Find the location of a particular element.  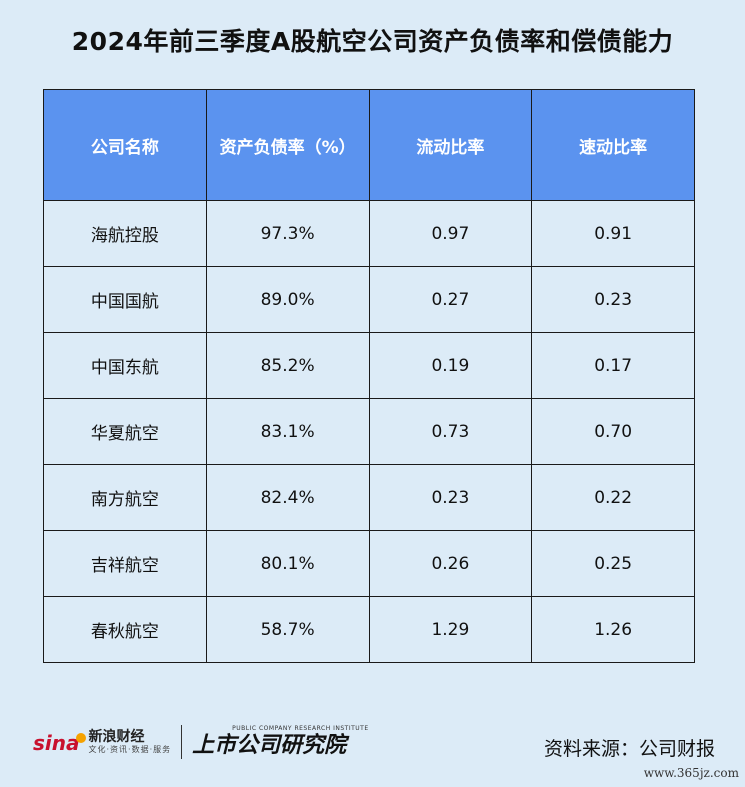

table-row: 中国东航 85.2% 0.19 0.17 is located at coordinates (369, 365).